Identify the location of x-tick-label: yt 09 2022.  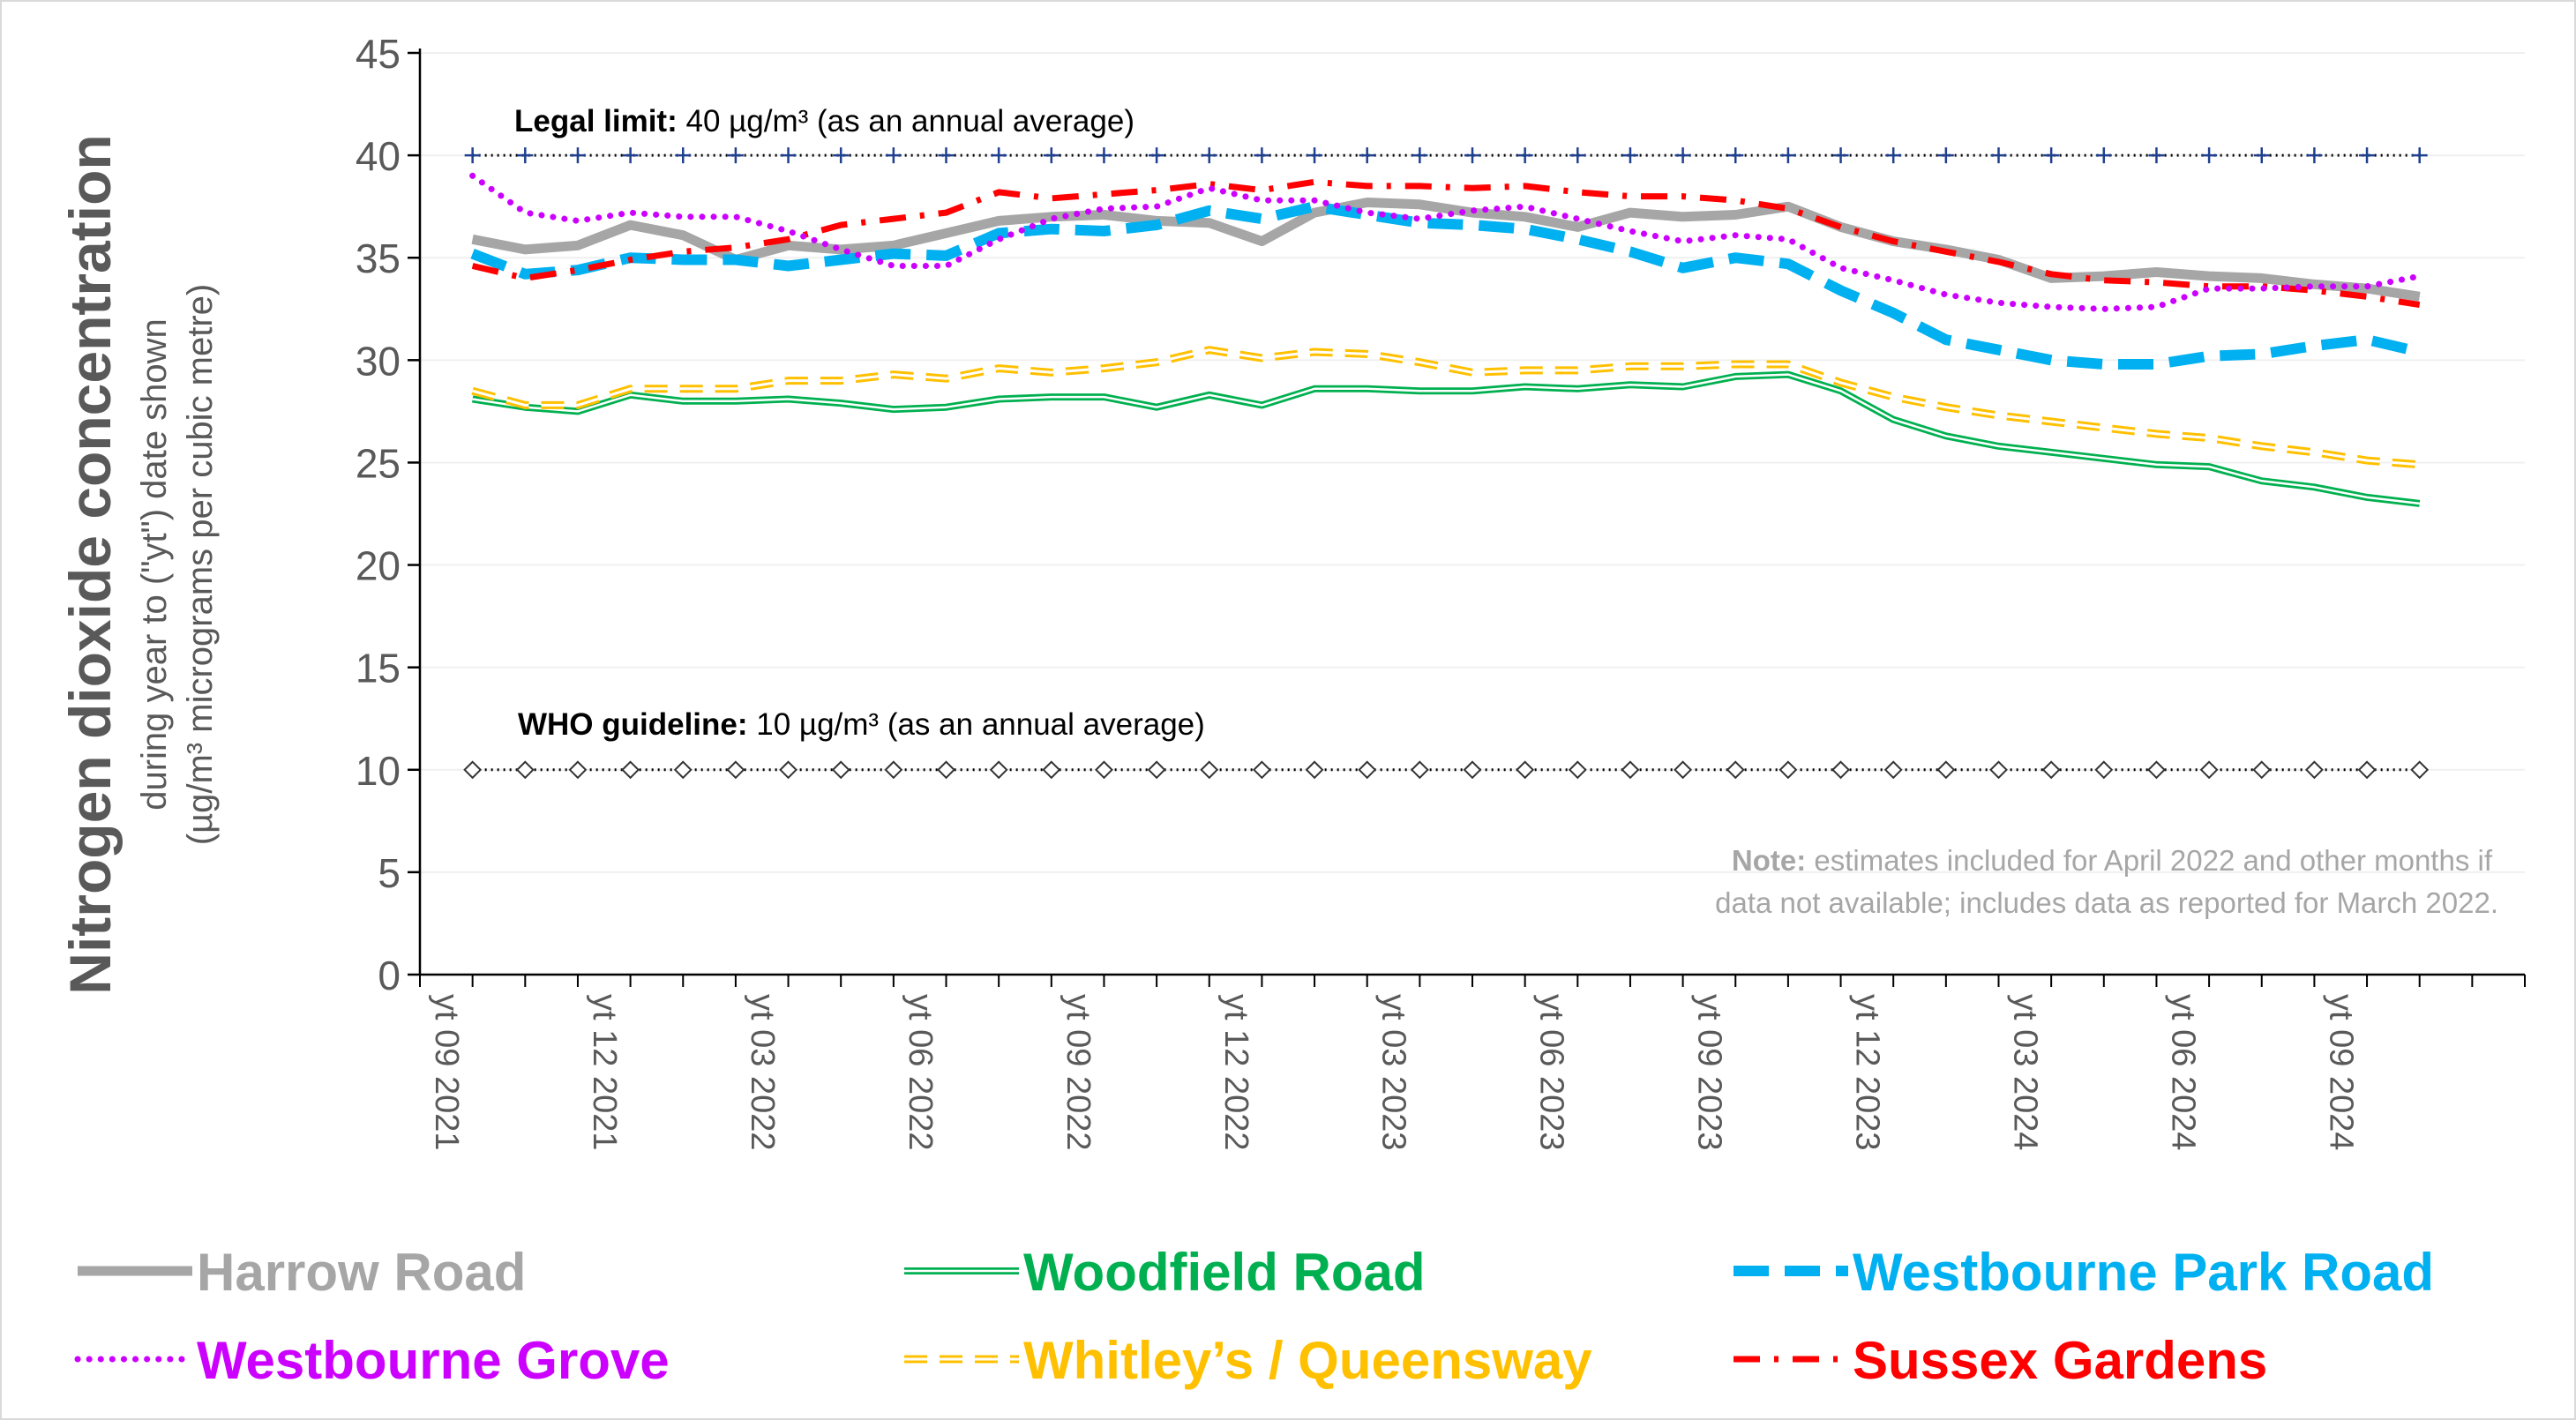
(1078, 1072).